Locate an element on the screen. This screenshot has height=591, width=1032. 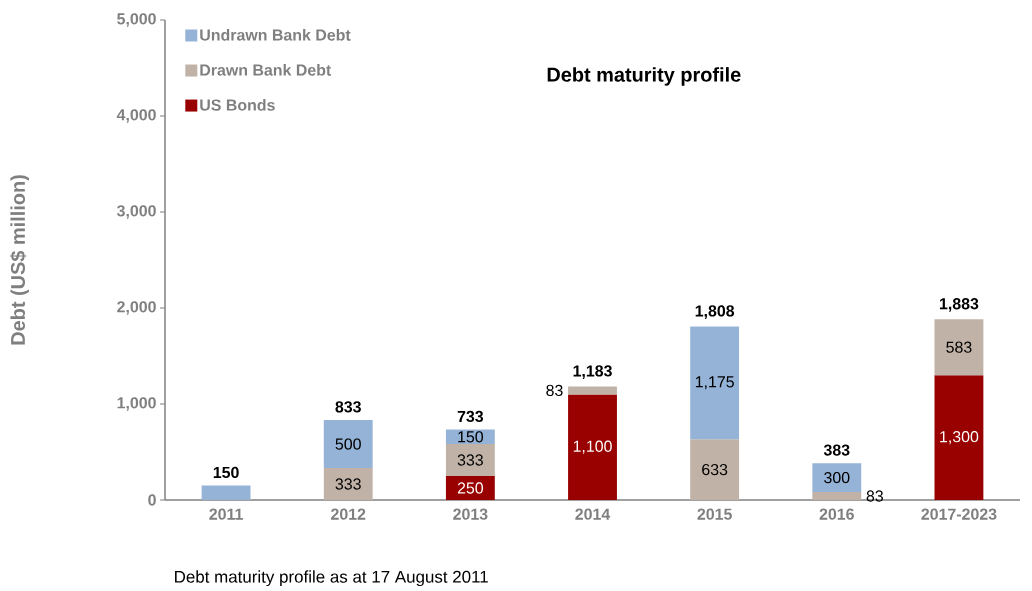
data-label: 250 is located at coordinates (470, 488).